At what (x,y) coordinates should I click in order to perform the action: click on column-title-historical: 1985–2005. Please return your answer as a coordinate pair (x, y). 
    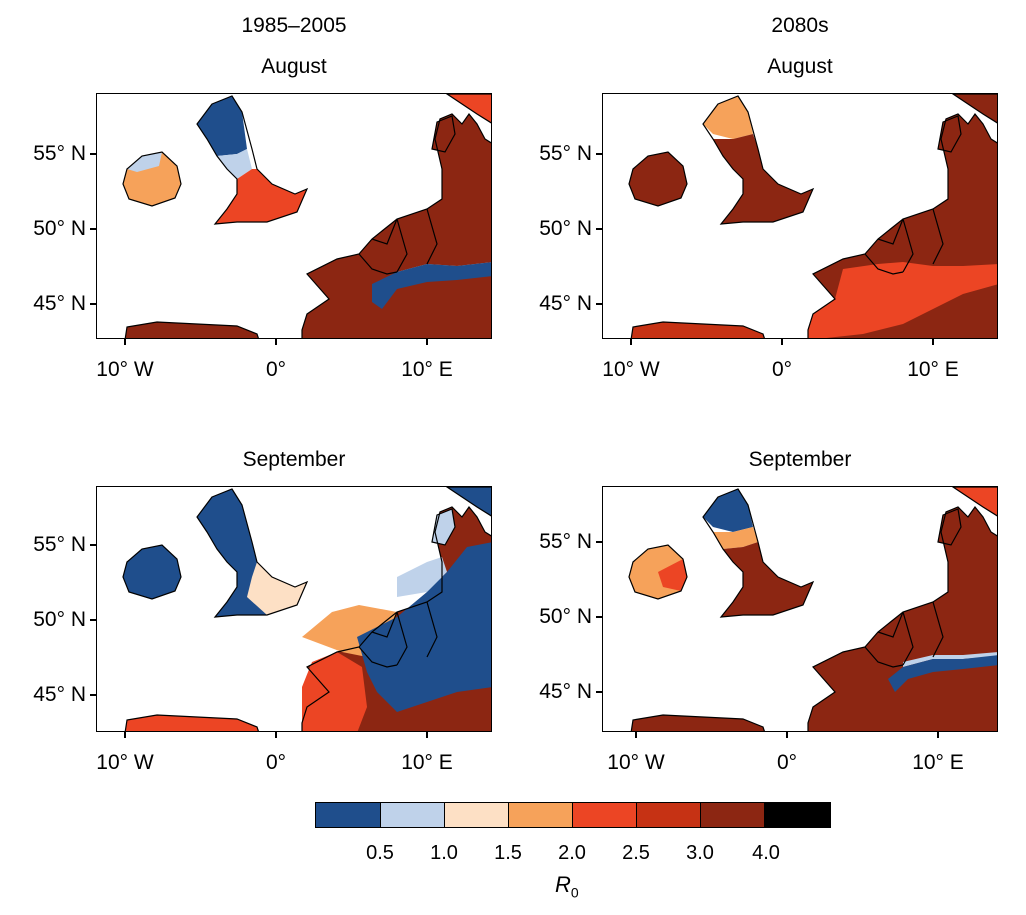
    Looking at the image, I should click on (294, 25).